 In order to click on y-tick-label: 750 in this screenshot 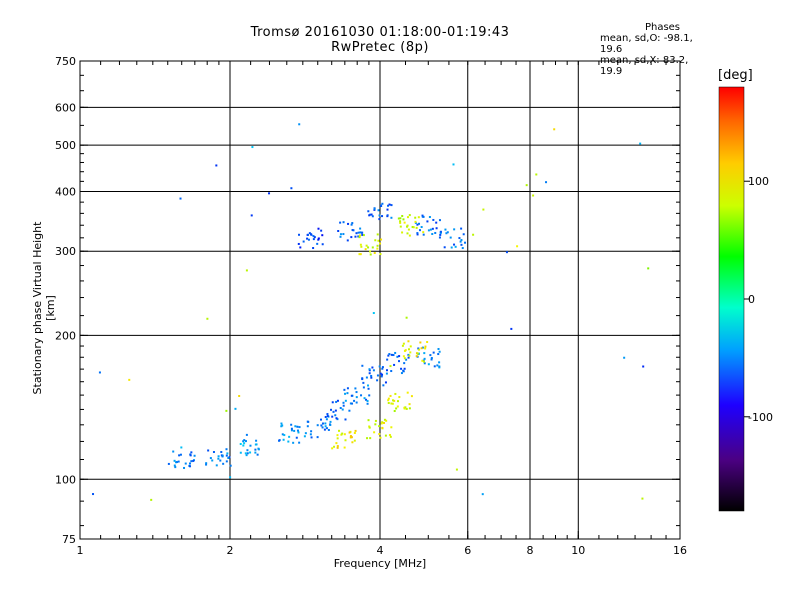, I will do `click(65, 61)`.